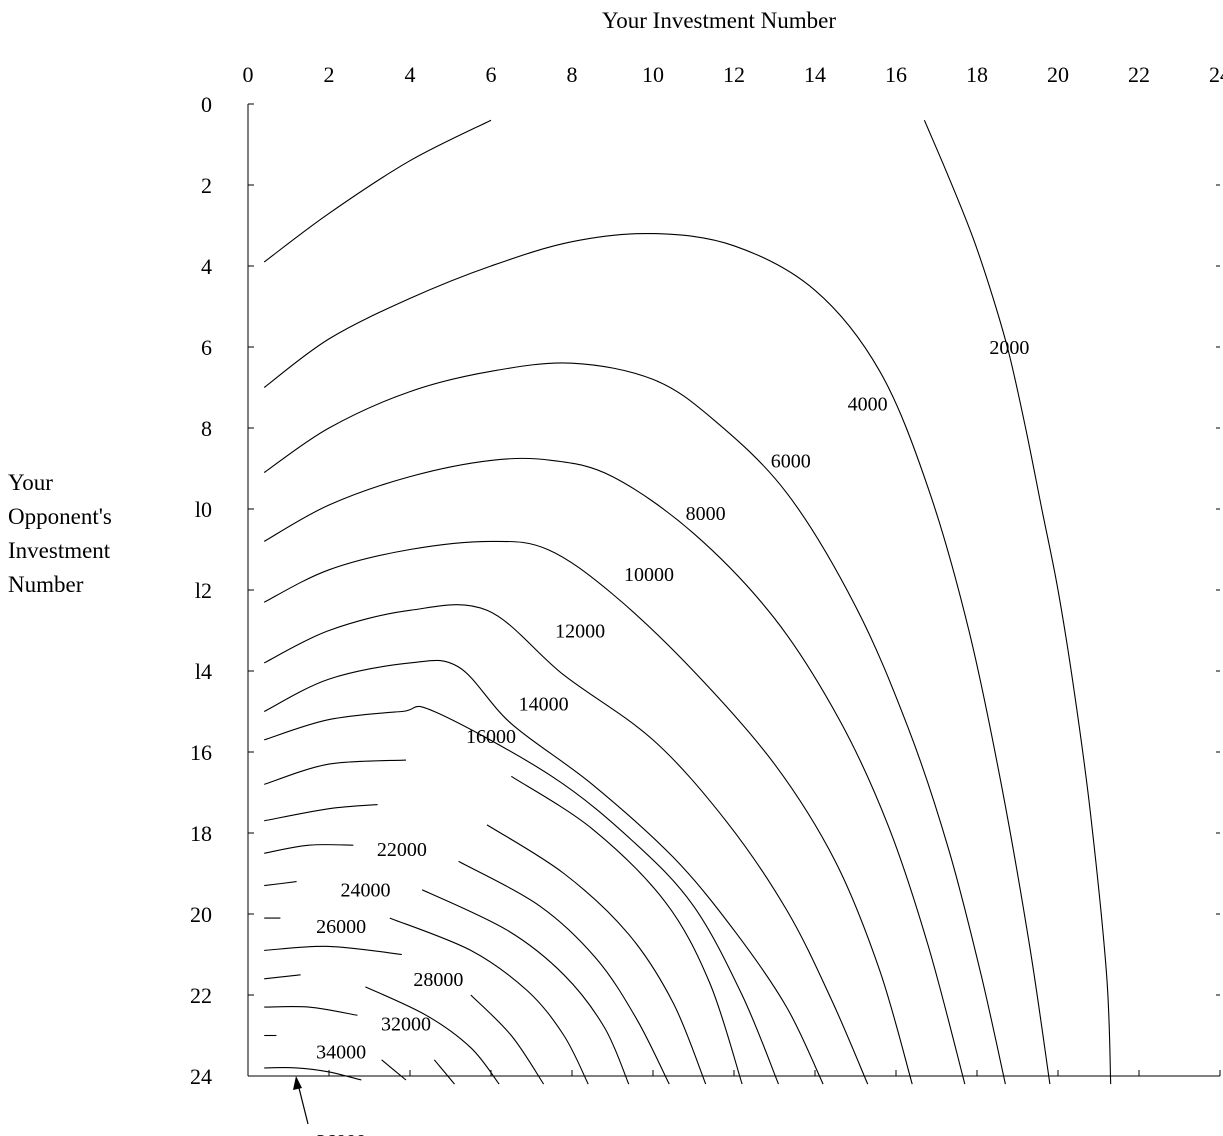 The width and height of the screenshot is (1223, 1136). I want to click on y-tick-label: 0, so click(206, 104).